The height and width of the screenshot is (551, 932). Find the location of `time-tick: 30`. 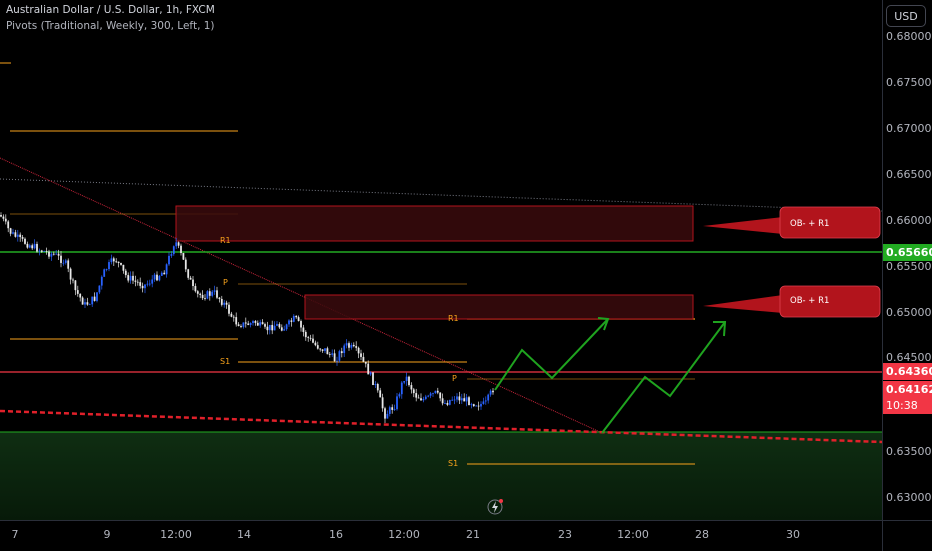

time-tick: 30 is located at coordinates (793, 534).